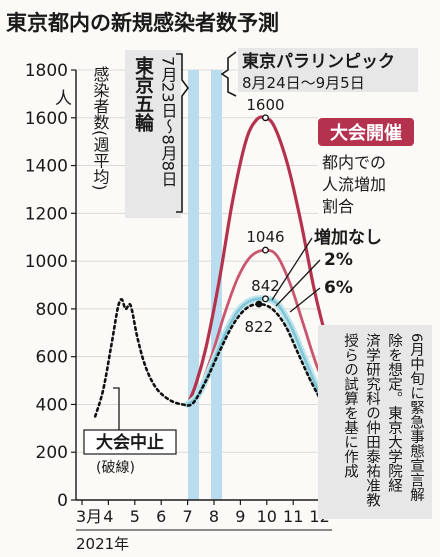  Describe the element at coordinates (193, 285) in the screenshot. I see `olympics-period-band` at that location.